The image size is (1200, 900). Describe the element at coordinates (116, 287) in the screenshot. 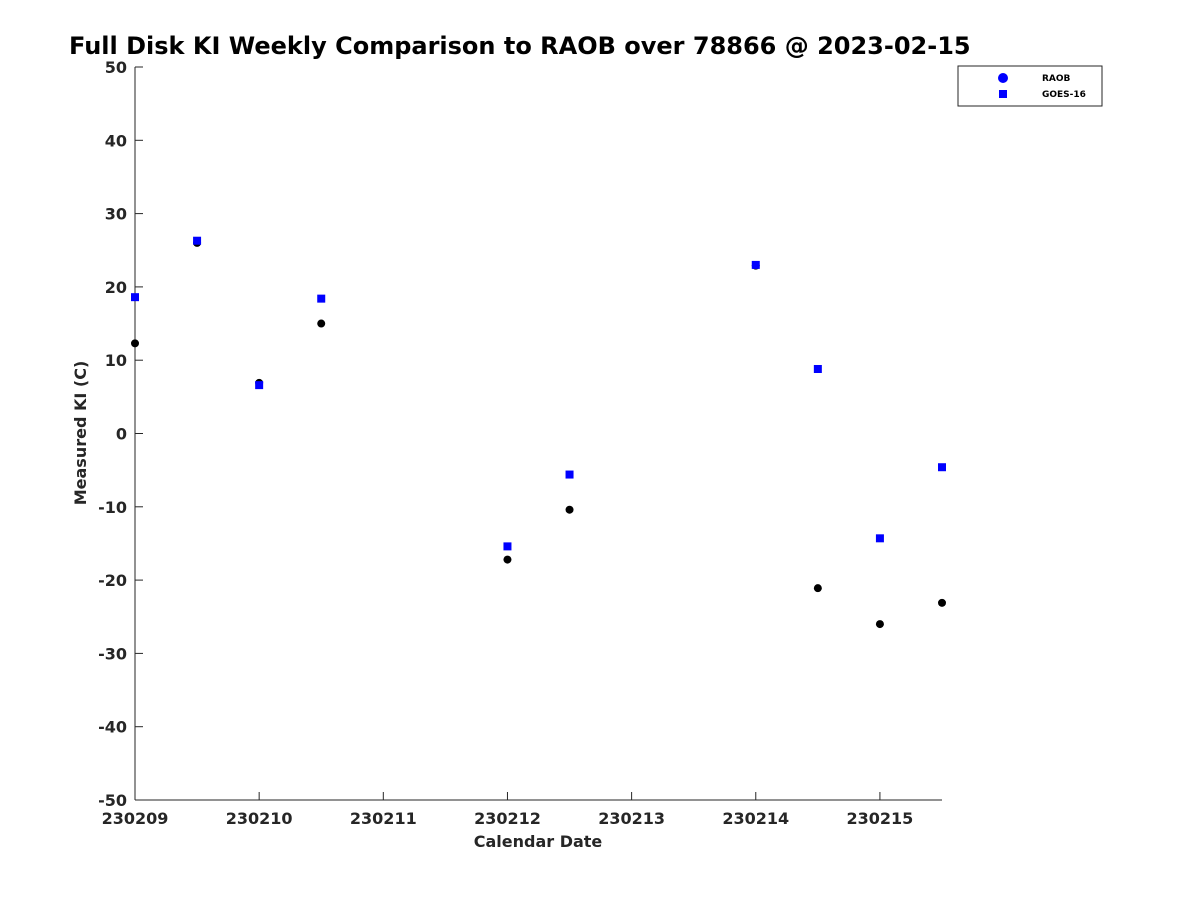

I see `y-tick-label: 20` at that location.